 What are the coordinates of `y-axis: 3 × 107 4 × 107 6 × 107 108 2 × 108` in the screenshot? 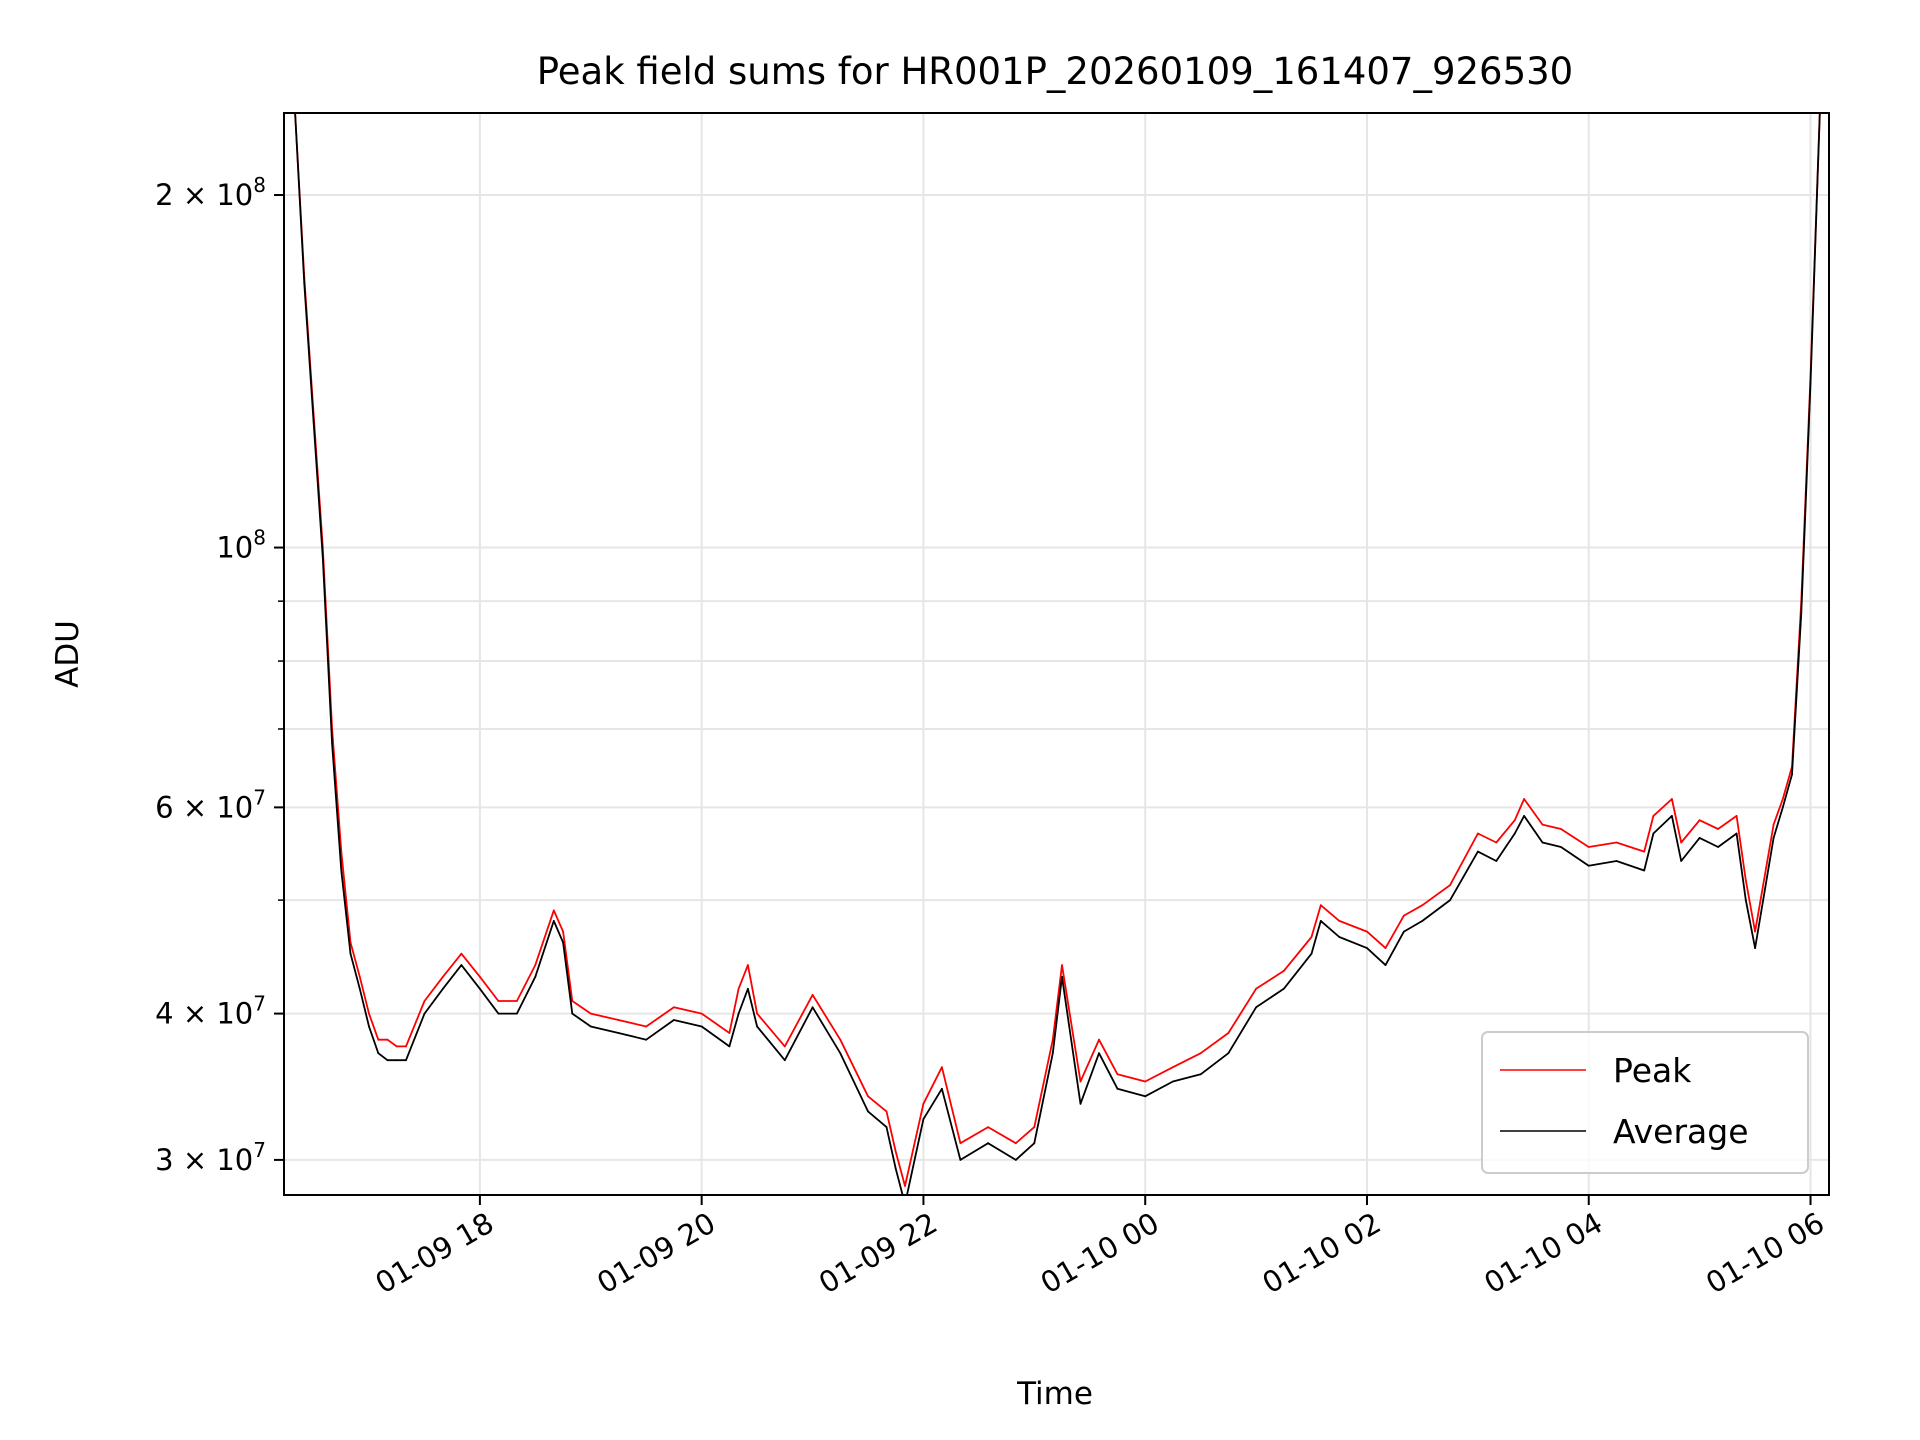 It's located at (219, 675).